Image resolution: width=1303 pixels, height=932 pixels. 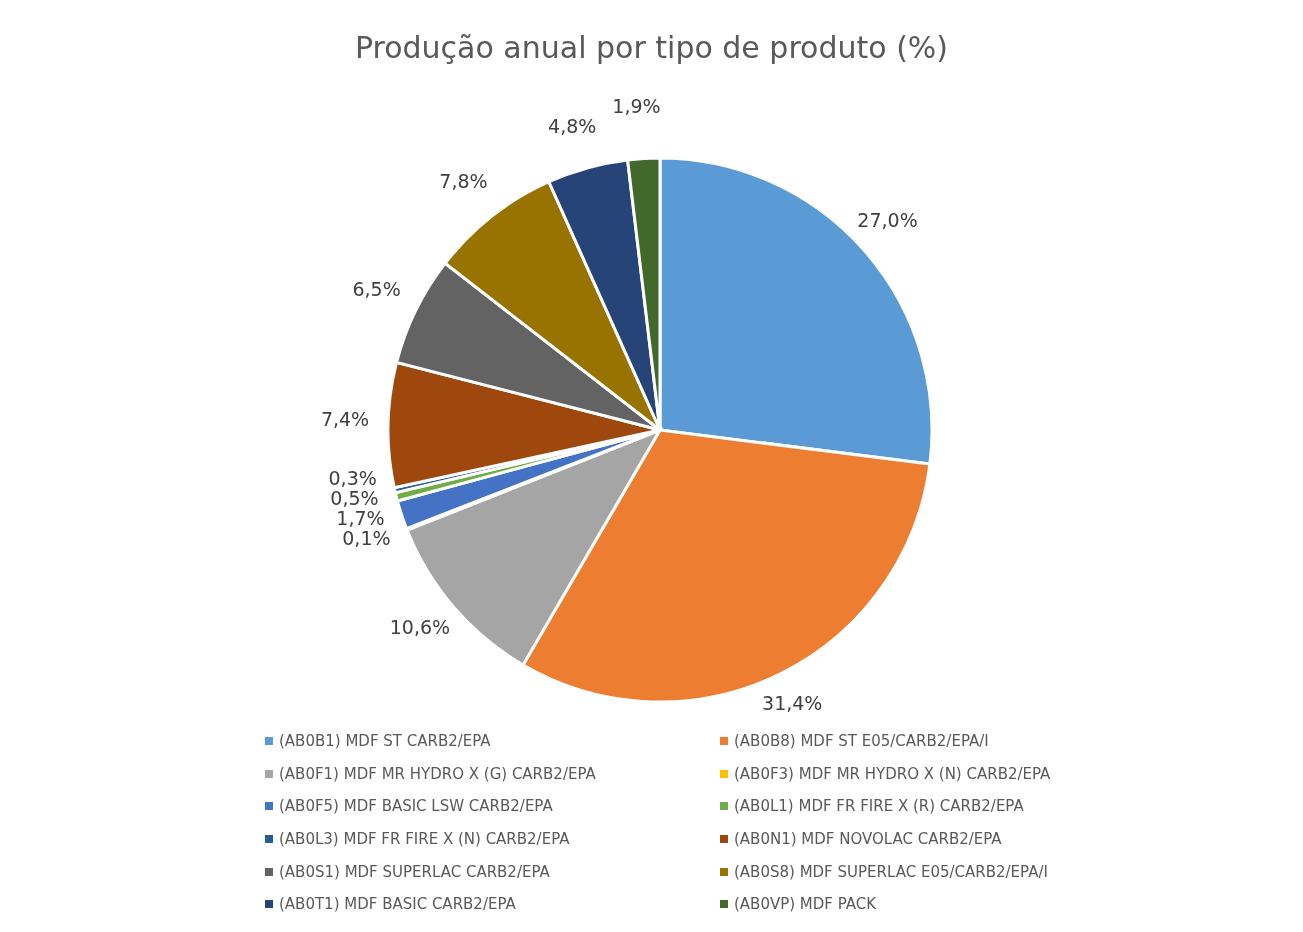 What do you see at coordinates (366, 538) in the screenshot?
I see `data-label: 0,1%` at bounding box center [366, 538].